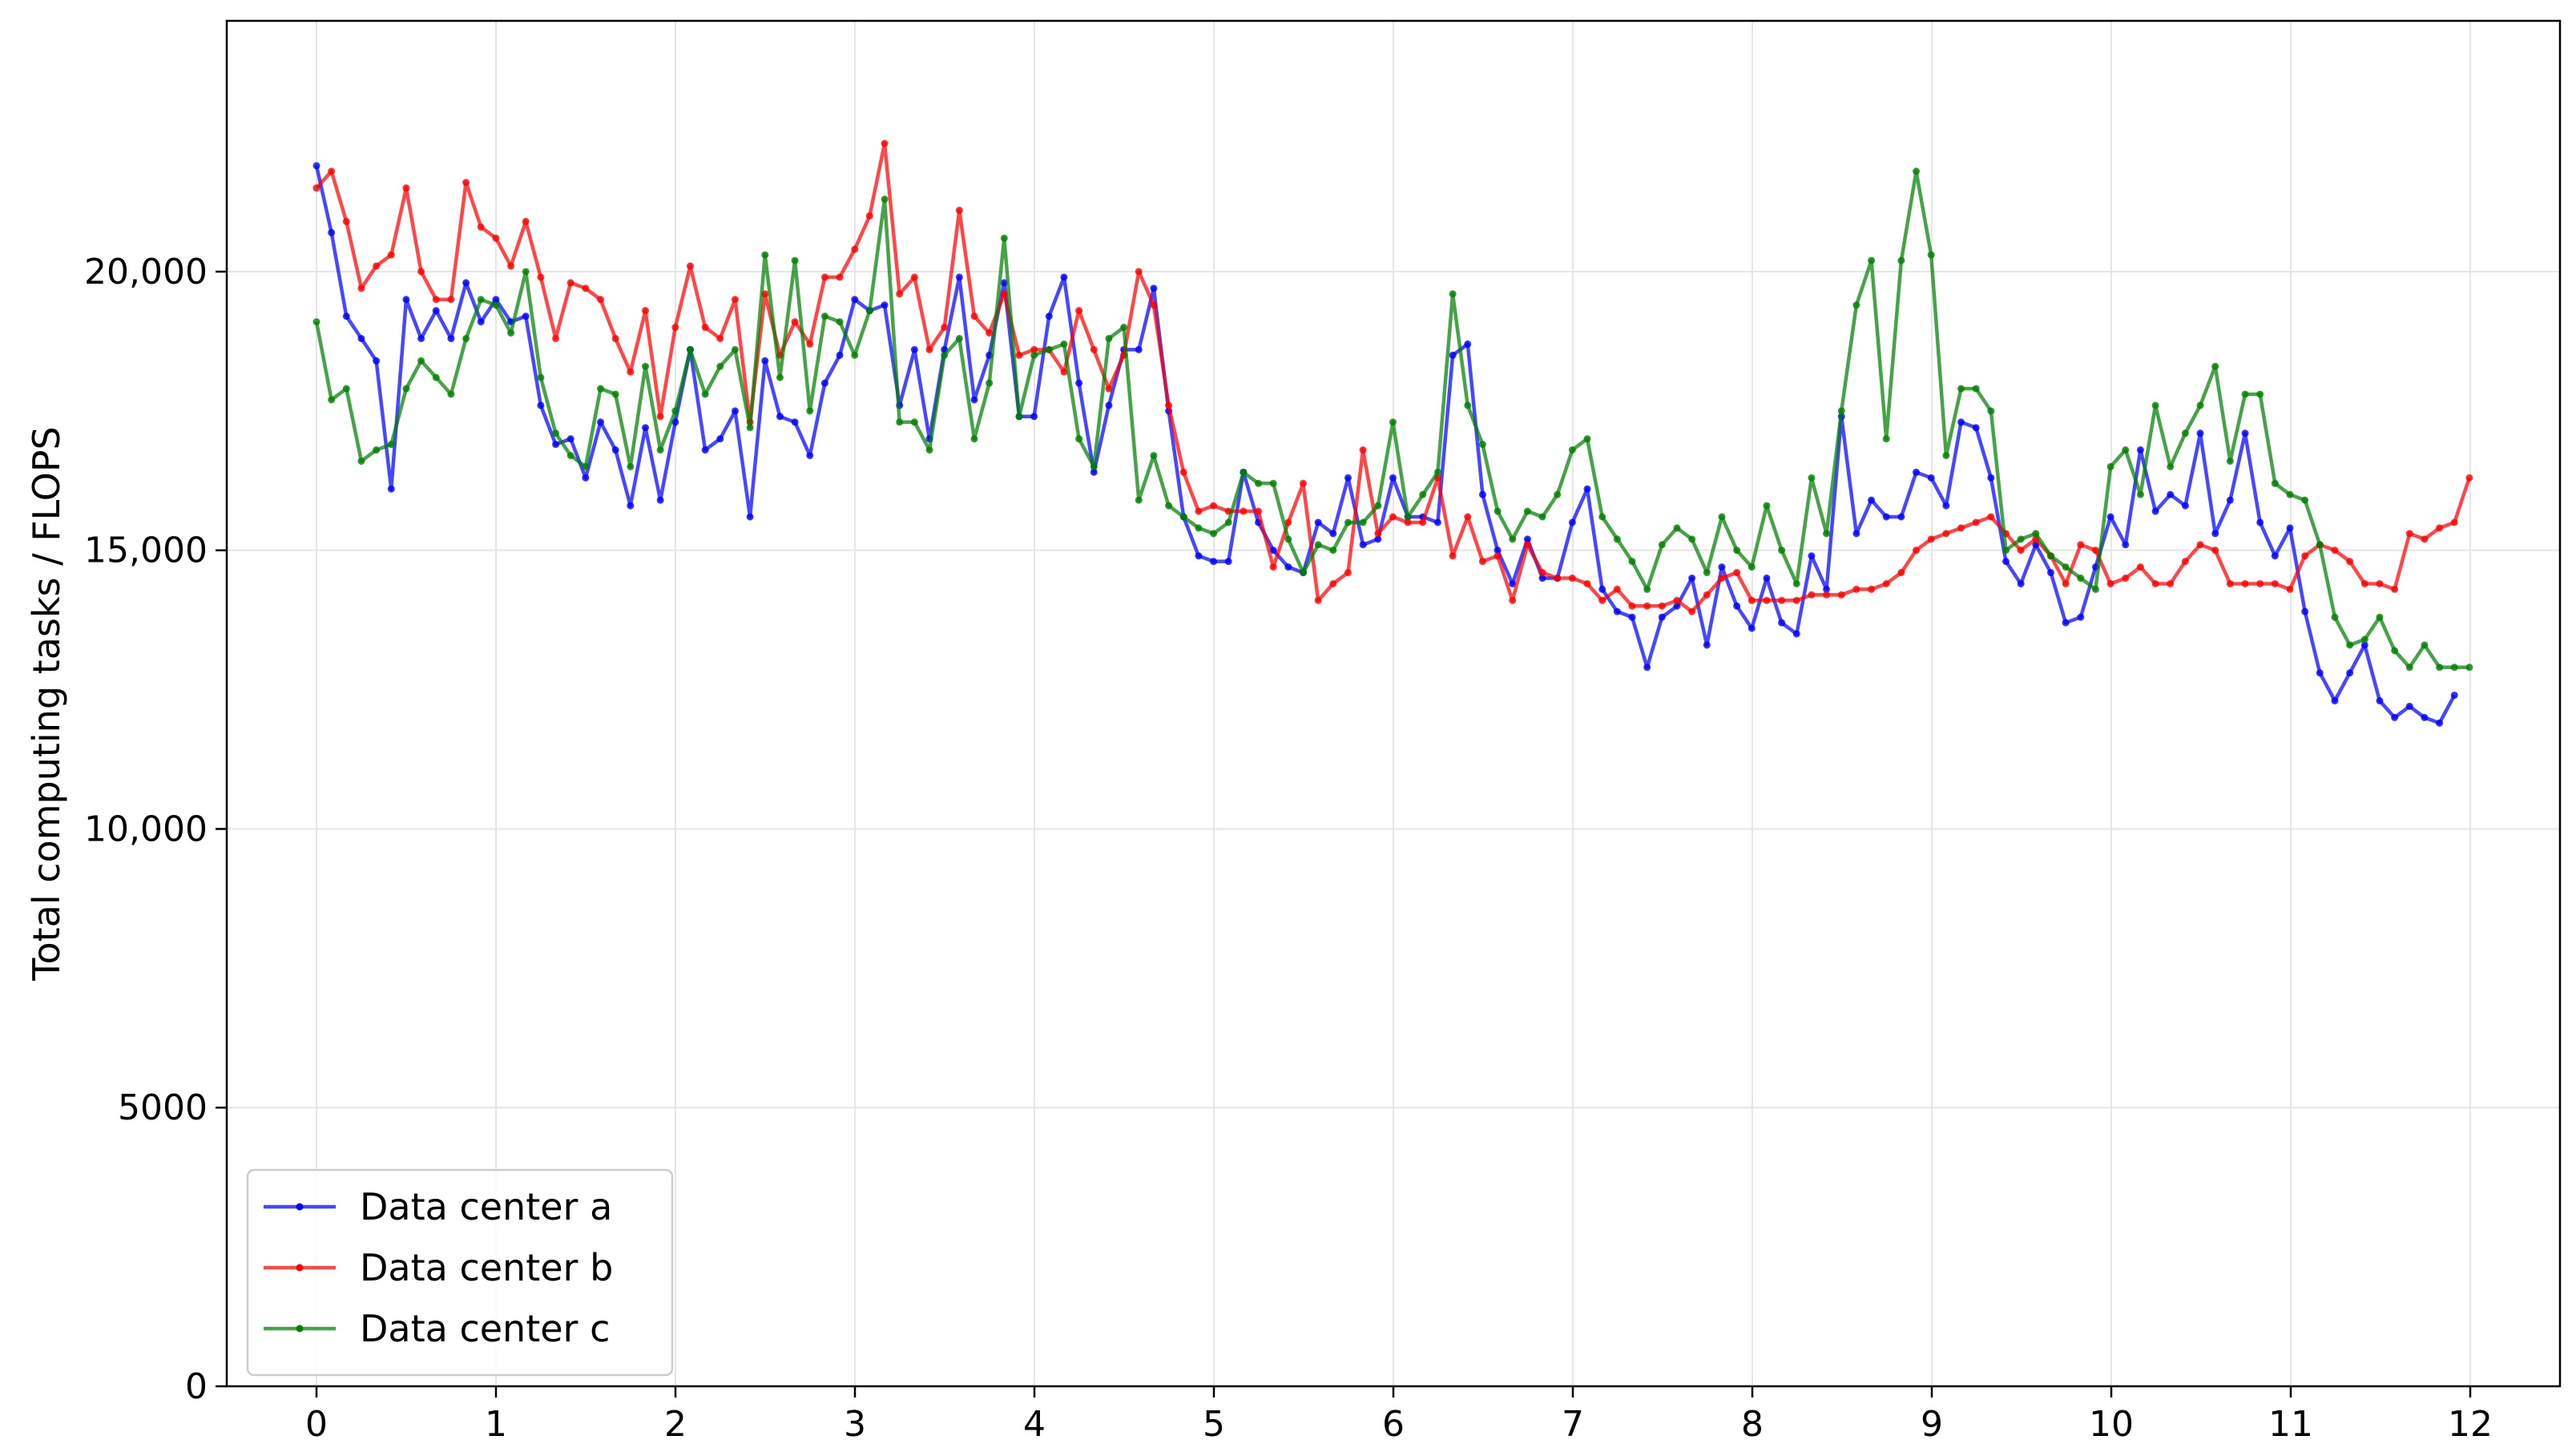 The image size is (2576, 1456). Describe the element at coordinates (316, 1424) in the screenshot. I see `x-tick-label: 0` at that location.